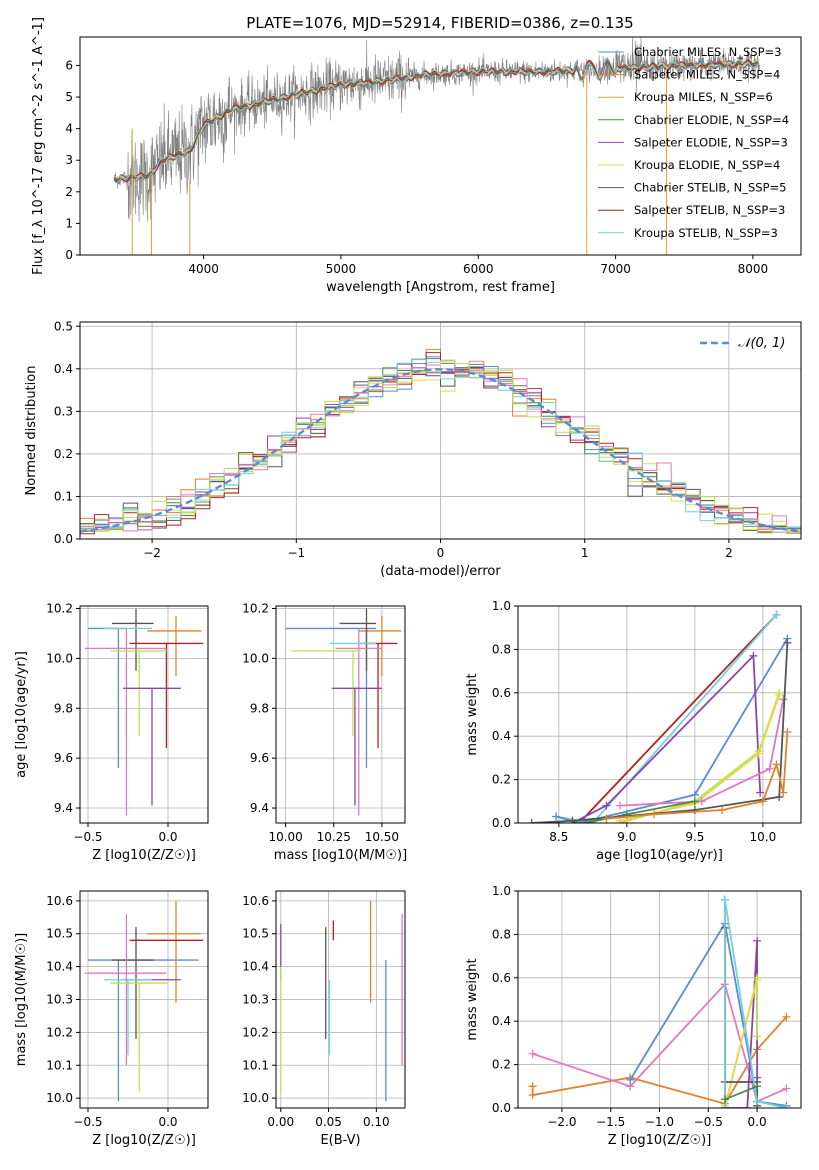 The width and height of the screenshot is (819, 1170). Describe the element at coordinates (255, 1000) in the screenshot. I see `y-tick-label: 10.3` at that location.